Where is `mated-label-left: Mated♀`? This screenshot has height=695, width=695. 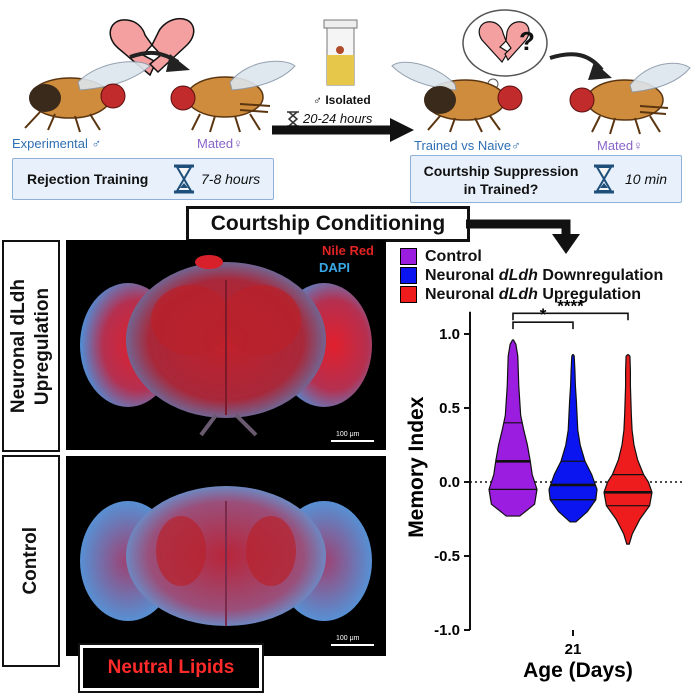
mated-label-left: Mated♀ is located at coordinates (220, 143).